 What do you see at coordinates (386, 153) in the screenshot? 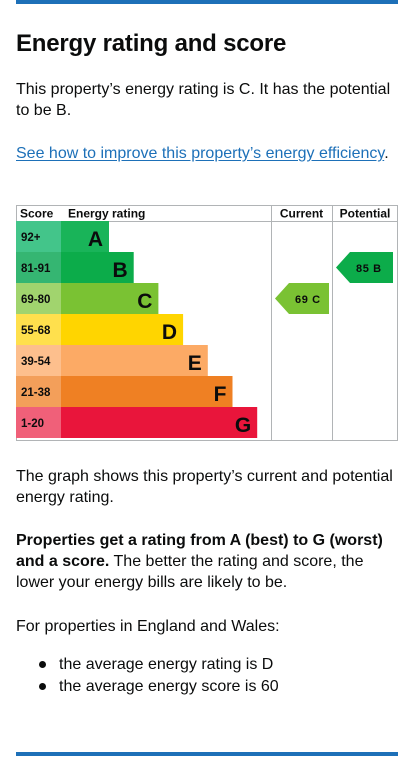
I see `link-suffix: .` at bounding box center [386, 153].